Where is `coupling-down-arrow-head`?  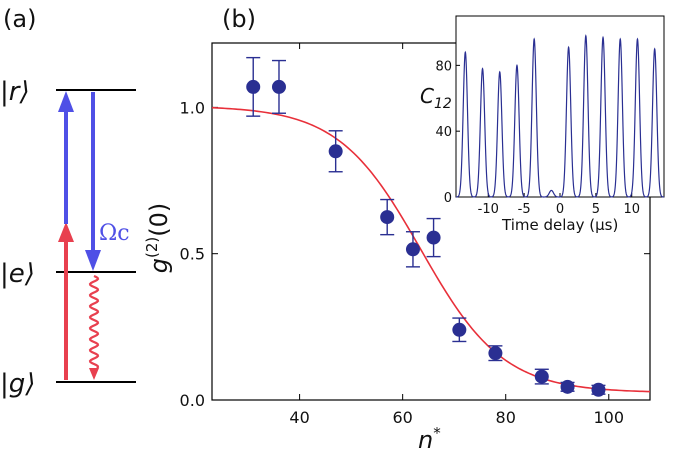 coupling-down-arrow-head is located at coordinates (93, 260).